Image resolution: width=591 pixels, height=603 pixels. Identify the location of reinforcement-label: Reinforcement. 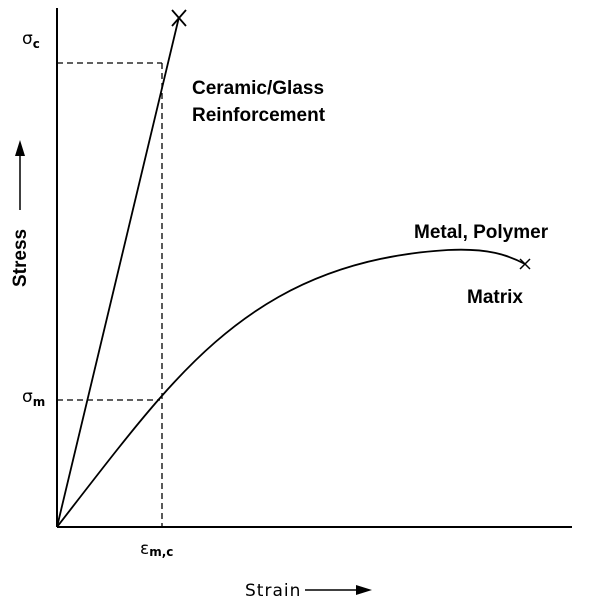
(259, 115).